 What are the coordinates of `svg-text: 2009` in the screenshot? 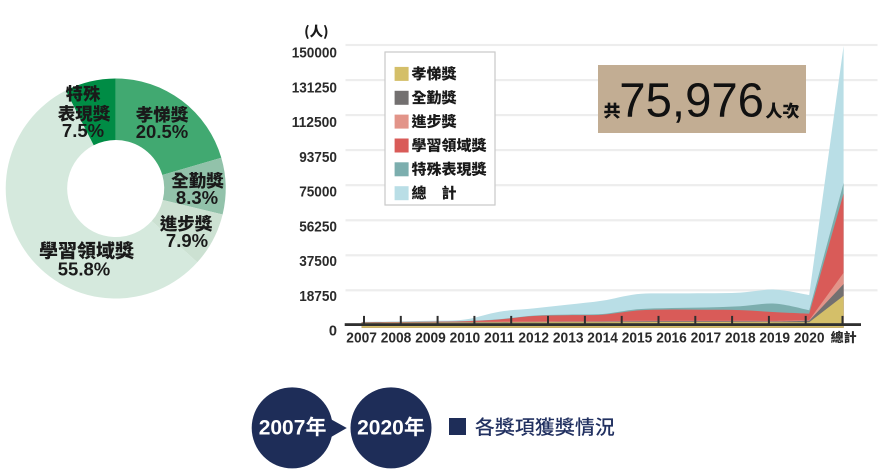 It's located at (430, 339).